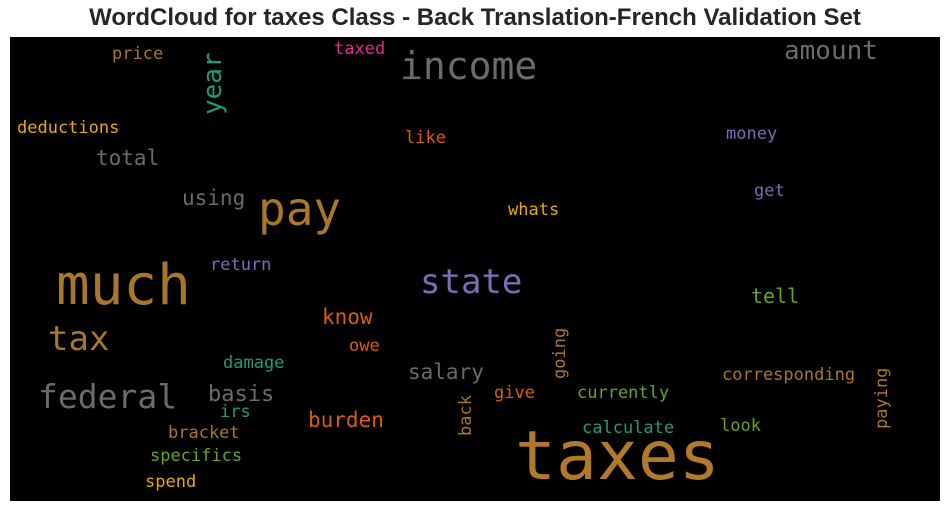 The width and height of the screenshot is (950, 511). Describe the element at coordinates (469, 66) in the screenshot. I see `word-income: income` at that location.